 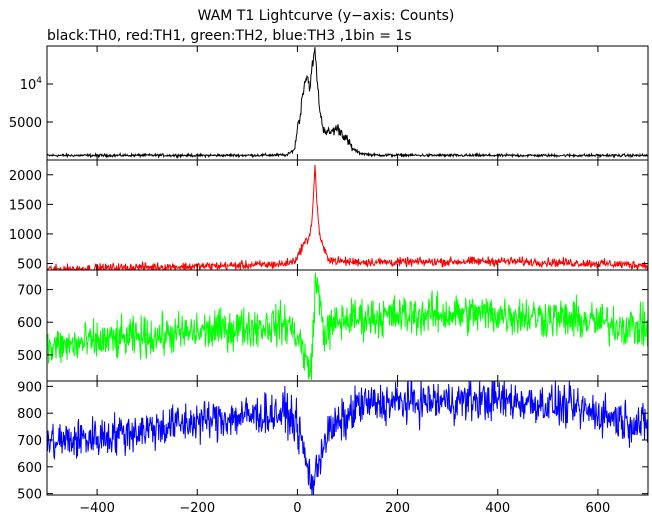 What do you see at coordinates (39, 81) in the screenshot?
I see `y-tick-label-exponent: 4` at bounding box center [39, 81].